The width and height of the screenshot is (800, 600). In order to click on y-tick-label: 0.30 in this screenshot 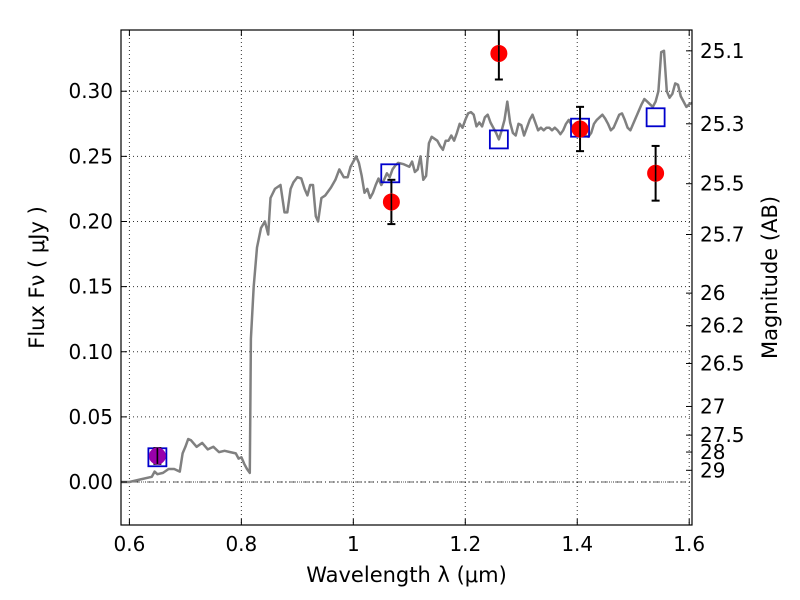, I will do `click(90, 91)`.